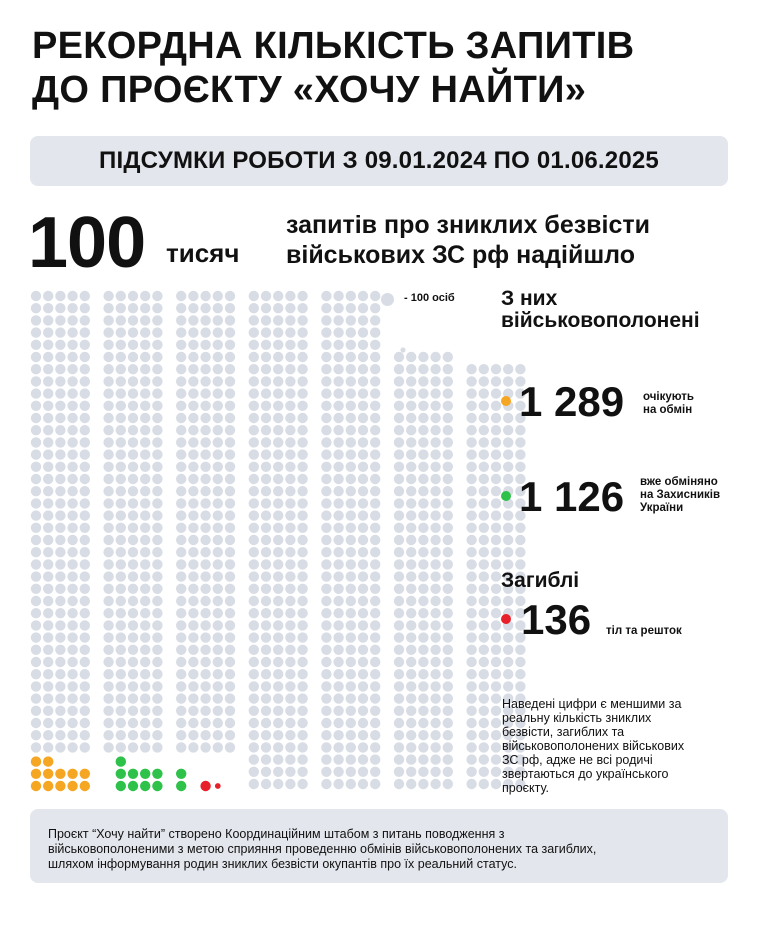  I want to click on exchanged-dot, so click(181, 786).